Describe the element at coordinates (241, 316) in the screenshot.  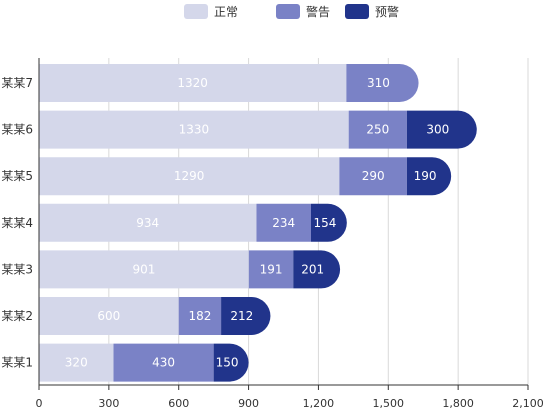
I see `bar-label-1-2: 212` at that location.